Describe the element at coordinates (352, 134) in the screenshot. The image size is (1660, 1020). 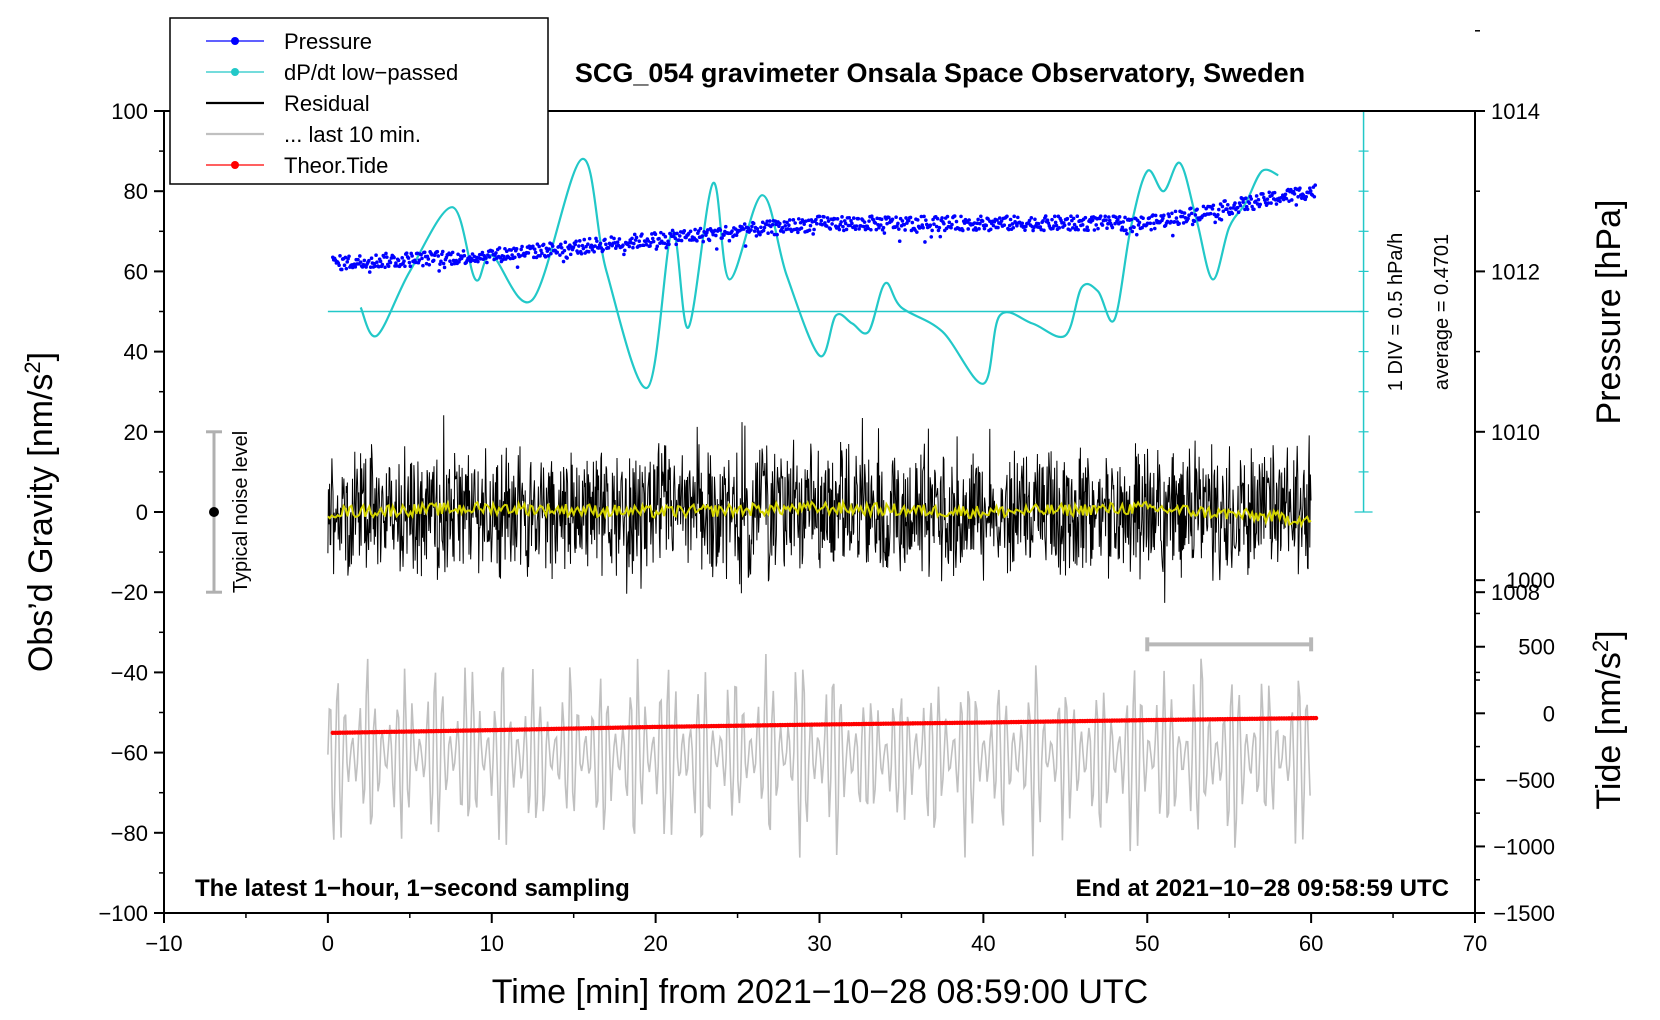
I see `legend-label-3: ... last 10 min.` at that location.